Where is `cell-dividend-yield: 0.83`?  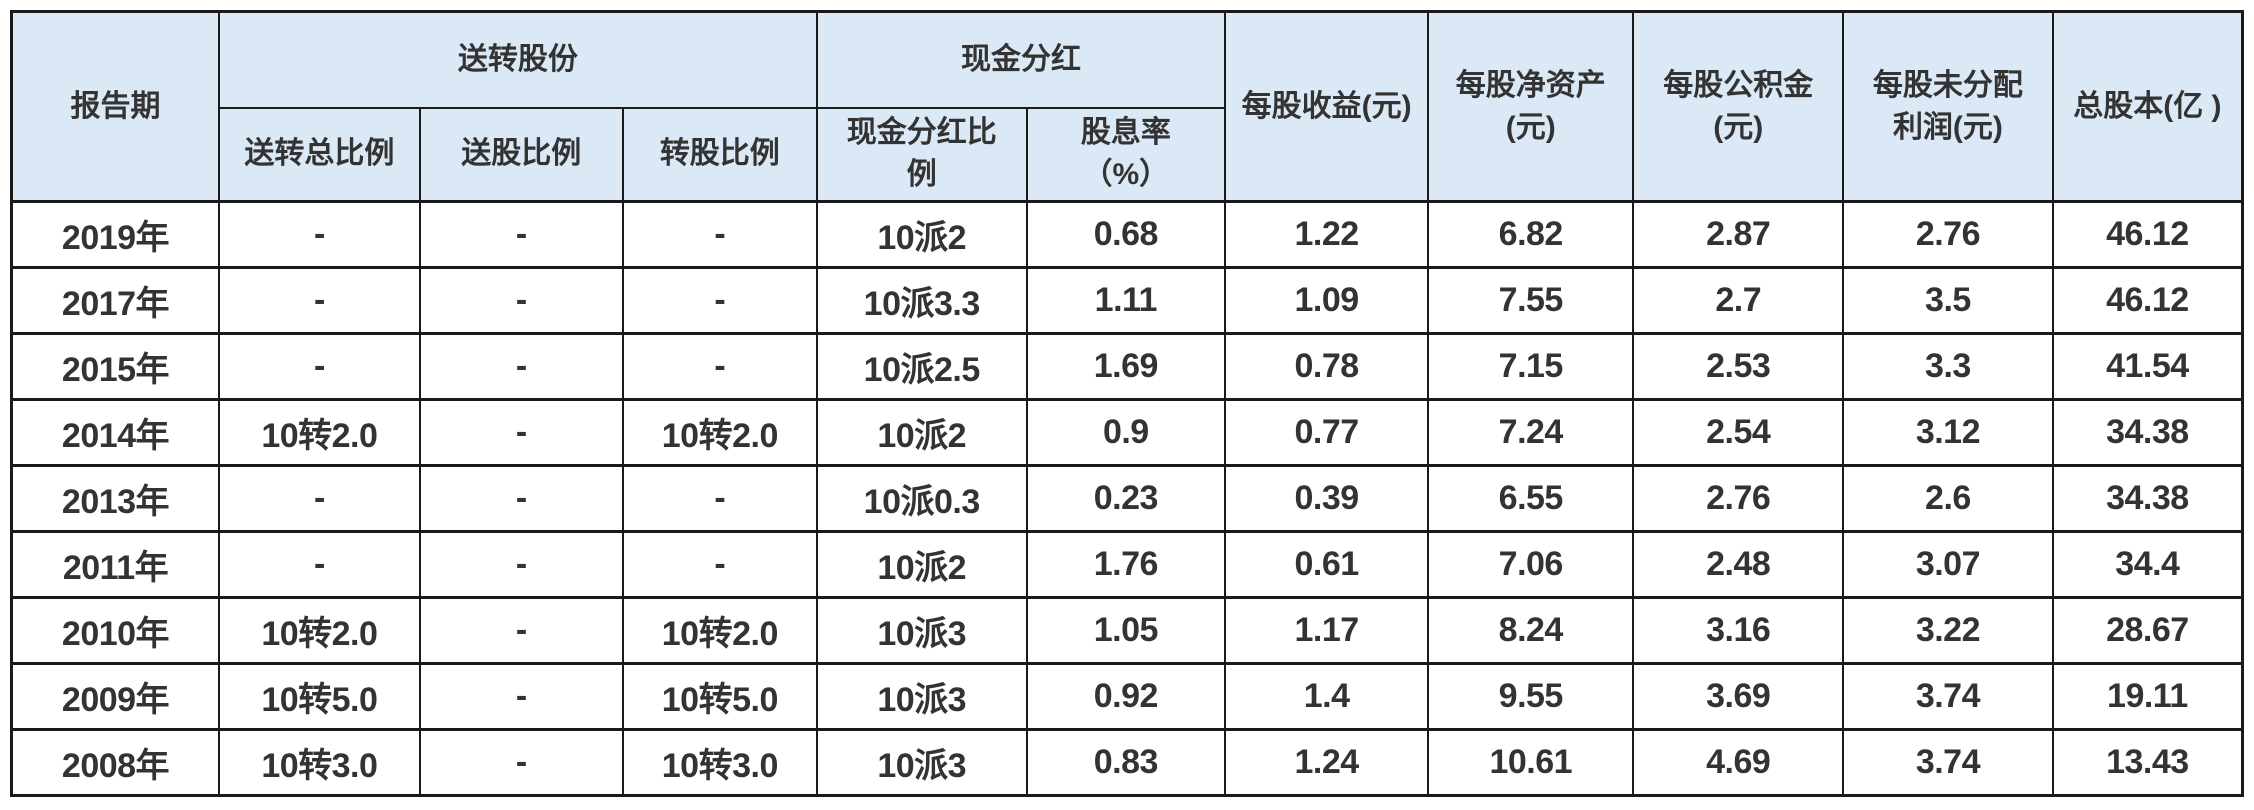 cell-dividend-yield: 0.83 is located at coordinates (1126, 762).